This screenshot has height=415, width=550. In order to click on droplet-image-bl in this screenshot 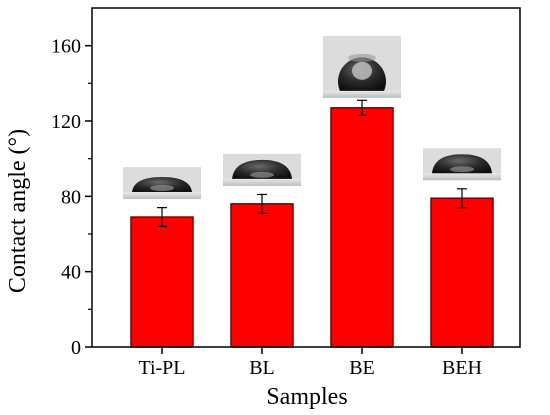, I will do `click(262, 169)`.